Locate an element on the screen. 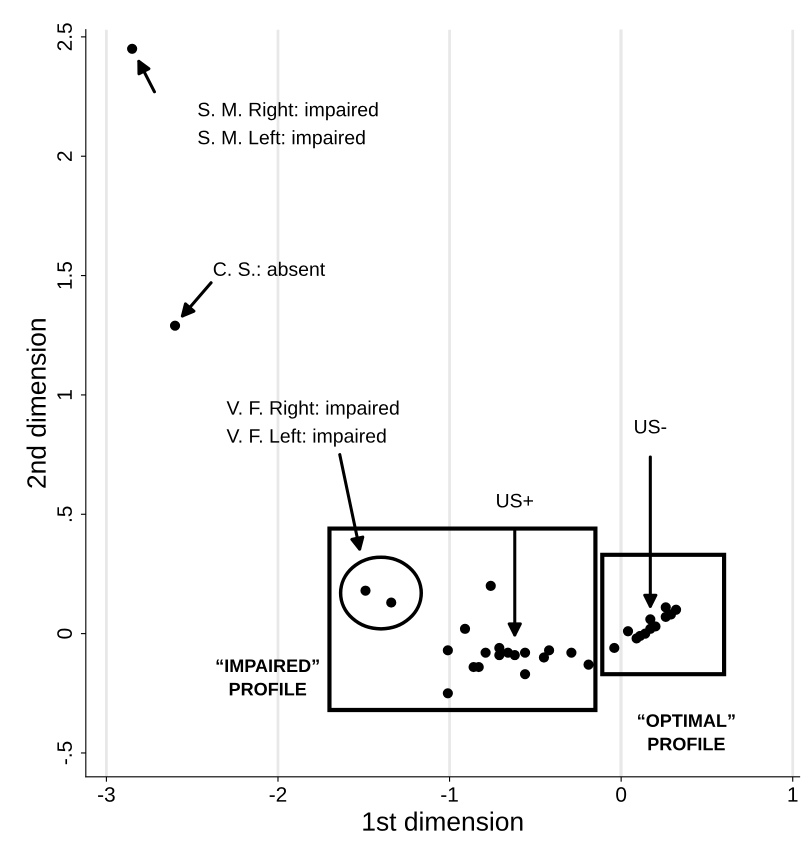 This screenshot has height=849, width=802. annotation: US+ is located at coordinates (515, 501).